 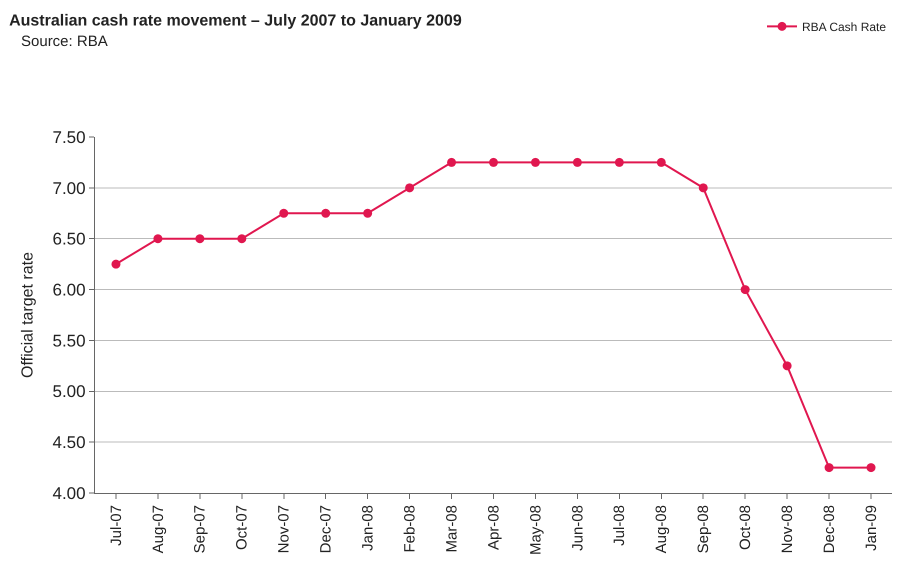 What do you see at coordinates (69, 493) in the screenshot?
I see `y-tick-label: 4.00` at bounding box center [69, 493].